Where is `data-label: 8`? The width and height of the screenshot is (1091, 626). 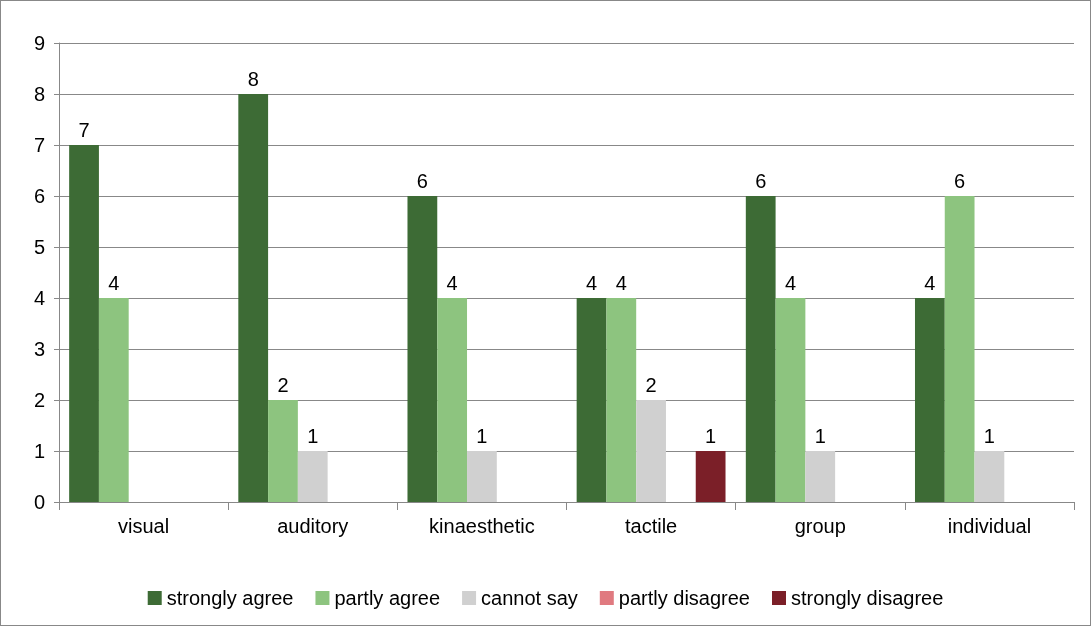 data-label: 8 is located at coordinates (253, 79).